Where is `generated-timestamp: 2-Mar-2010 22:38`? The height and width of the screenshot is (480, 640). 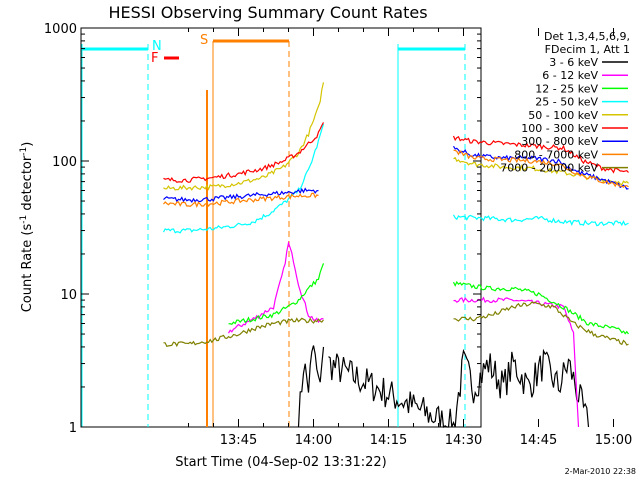 generated-timestamp: 2-Mar-2010 22:38 is located at coordinates (600, 471).